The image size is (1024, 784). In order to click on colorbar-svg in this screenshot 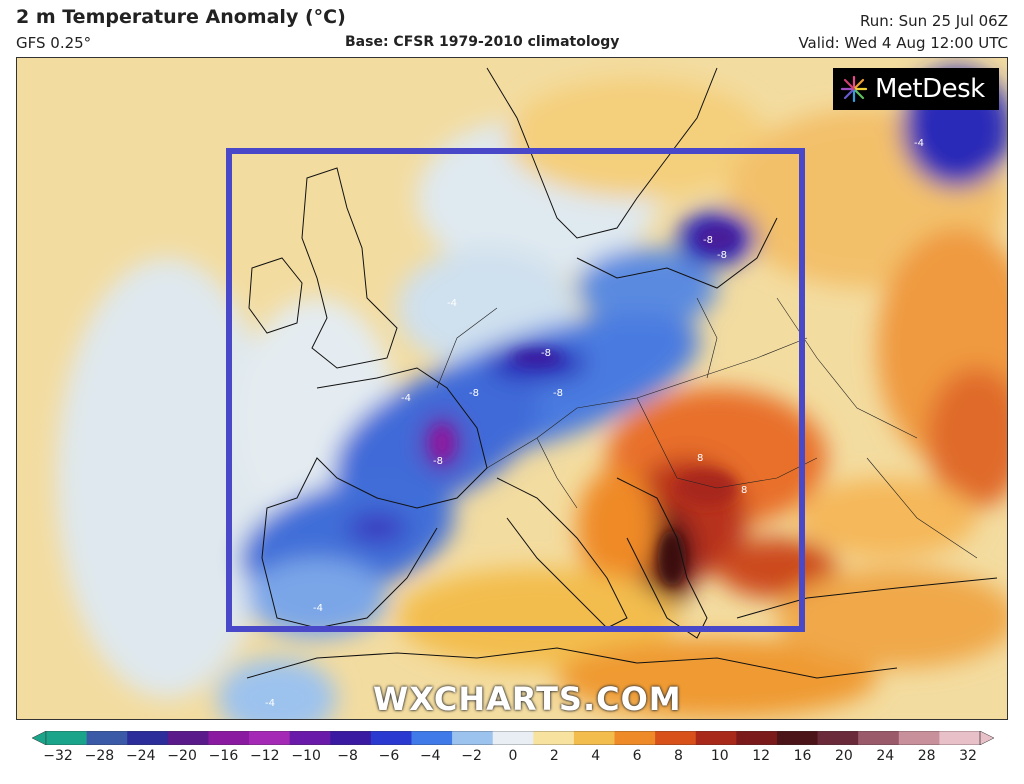, I will do `click(513, 738)`.